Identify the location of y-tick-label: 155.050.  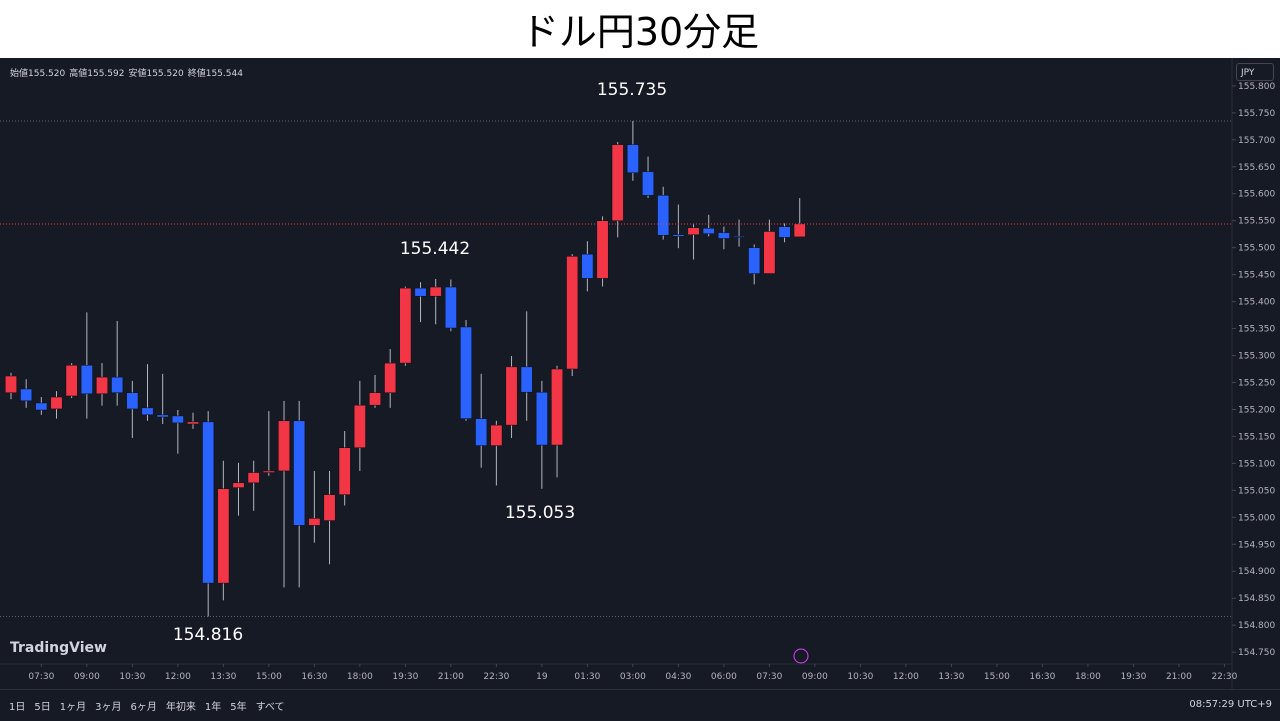
(1256, 491).